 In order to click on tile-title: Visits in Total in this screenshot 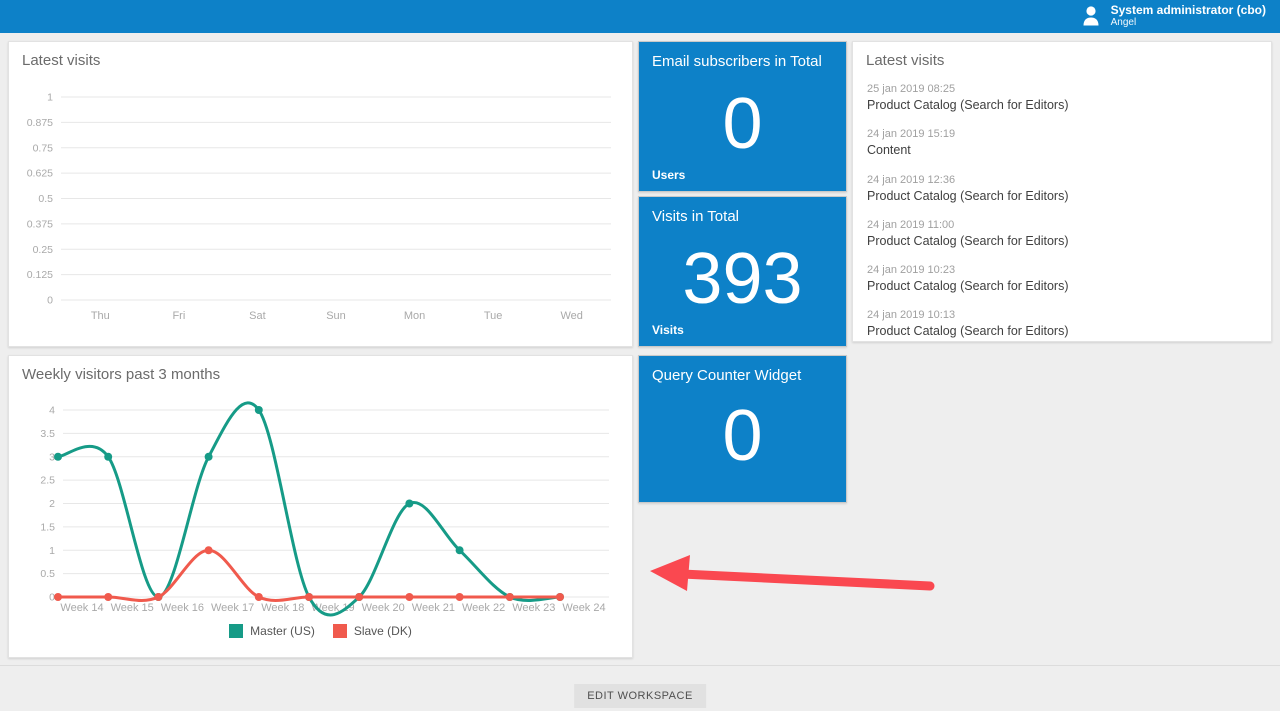, I will do `click(695, 216)`.